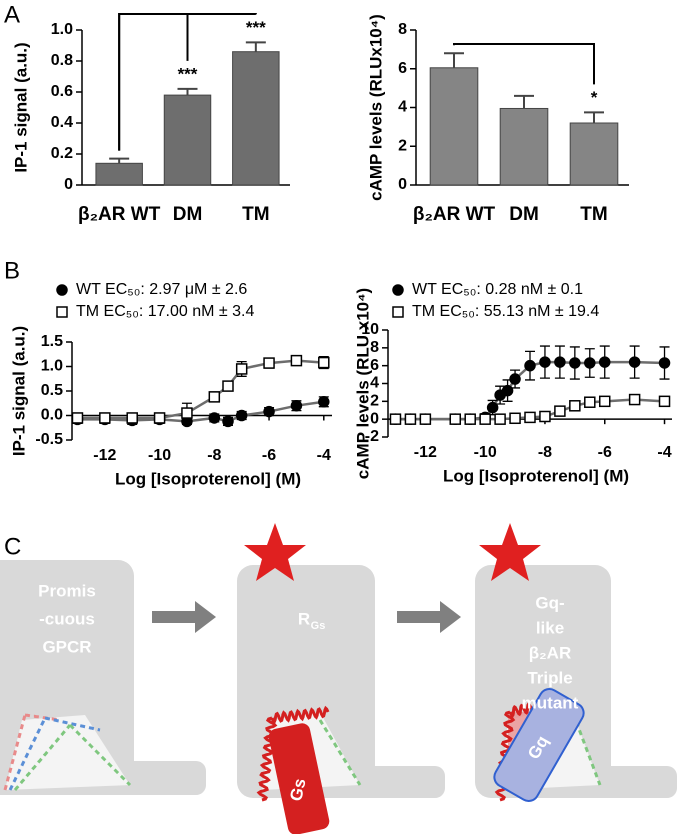  Describe the element at coordinates (370, 329) in the screenshot. I see `y-tick-label: 10` at that location.